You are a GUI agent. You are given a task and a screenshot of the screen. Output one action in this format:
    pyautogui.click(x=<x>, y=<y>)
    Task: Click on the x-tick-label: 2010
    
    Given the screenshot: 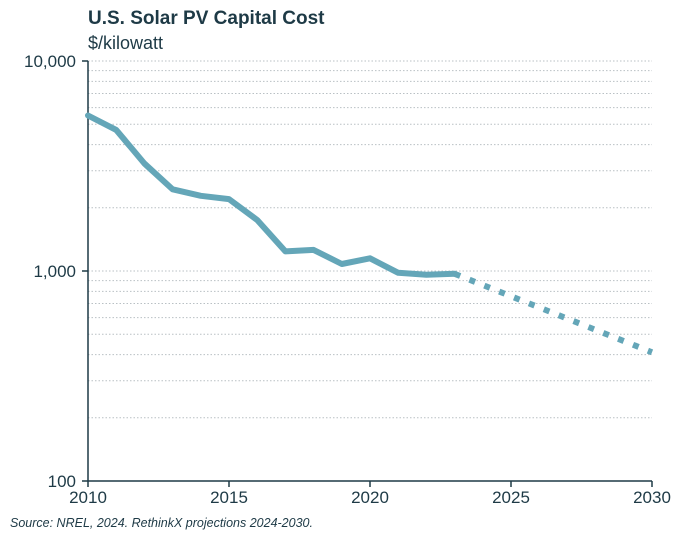 What is the action you would take?
    pyautogui.click(x=88, y=497)
    